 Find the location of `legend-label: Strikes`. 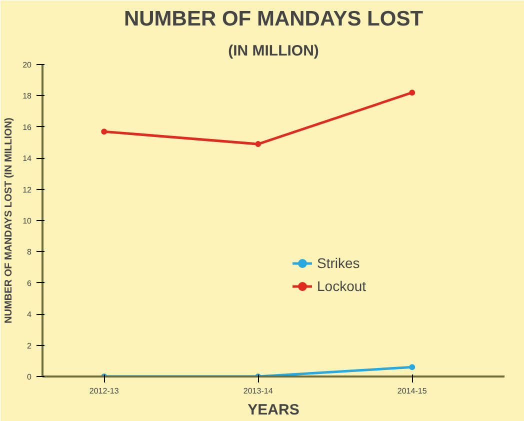

legend-label: Strikes is located at coordinates (338, 263).